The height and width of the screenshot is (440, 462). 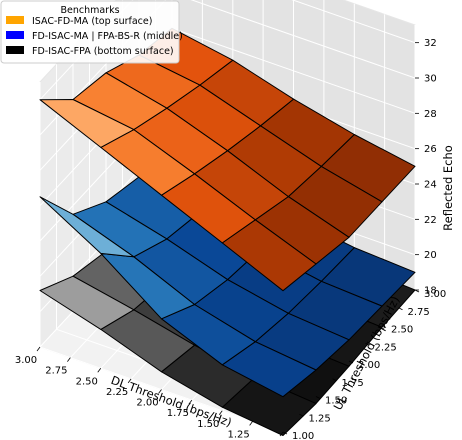 What do you see at coordinates (92, 21) in the screenshot?
I see `legend-entry-0: ISAC-FD-MA (top surface)` at bounding box center [92, 21].